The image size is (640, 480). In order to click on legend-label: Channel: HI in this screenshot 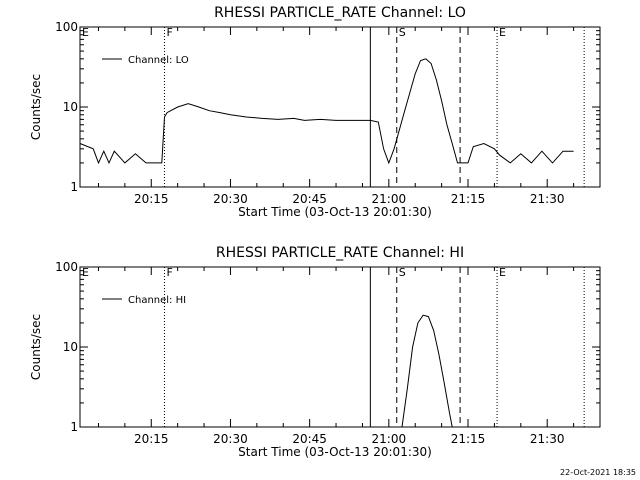, I will do `click(157, 300)`.